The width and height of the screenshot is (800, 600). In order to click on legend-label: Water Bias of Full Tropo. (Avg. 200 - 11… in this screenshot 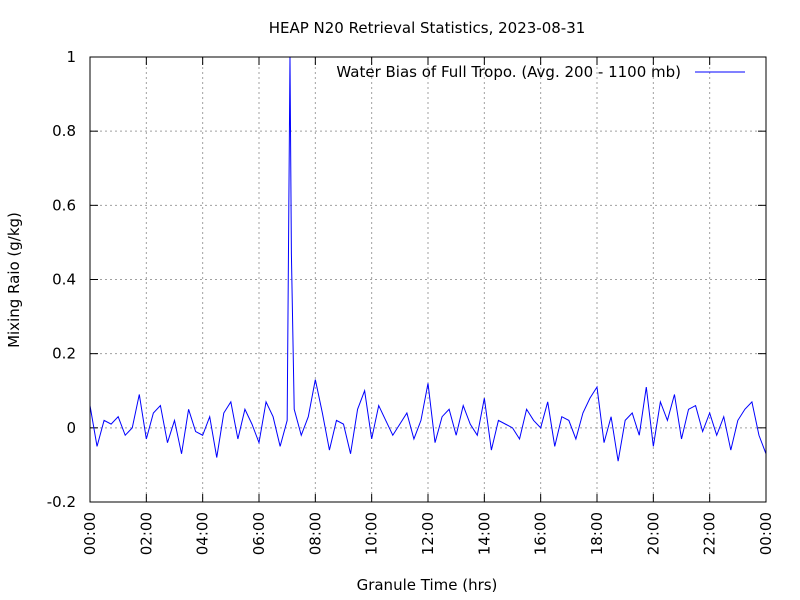, I will do `click(508, 72)`.